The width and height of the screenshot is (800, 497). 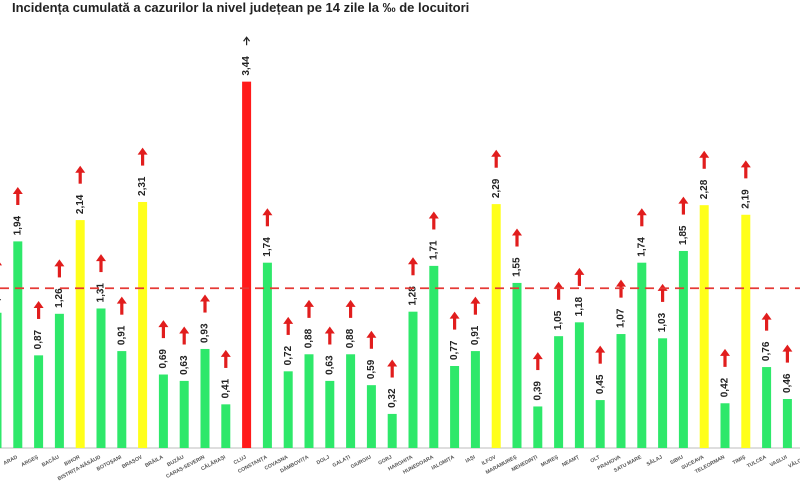 What do you see at coordinates (246, 66) in the screenshot?
I see `value-label: 3,44` at bounding box center [246, 66].